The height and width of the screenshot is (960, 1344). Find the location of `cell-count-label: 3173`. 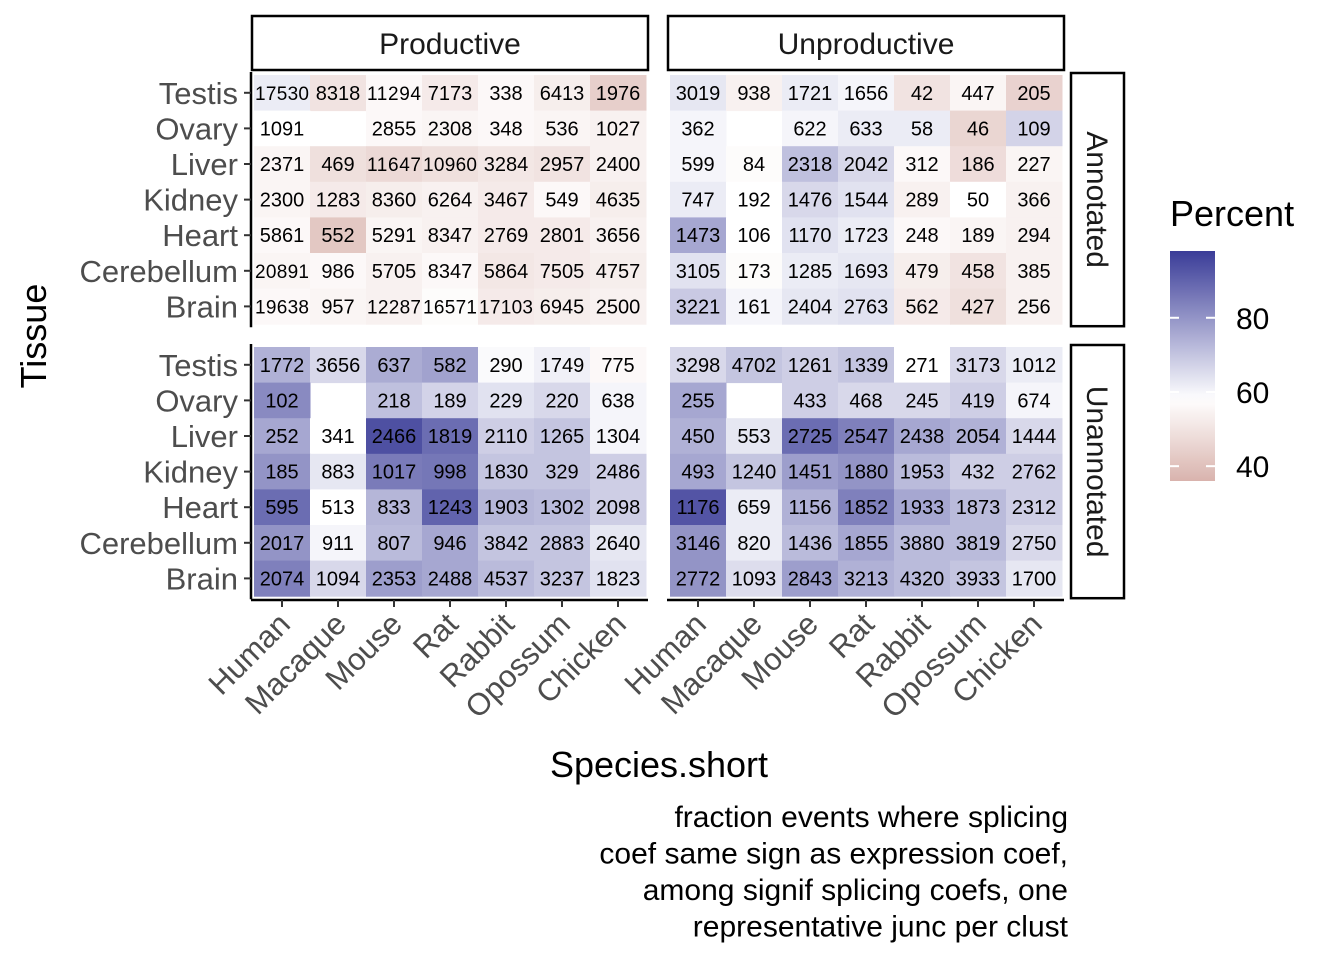

cell-count-label: 3173 is located at coordinates (978, 366).